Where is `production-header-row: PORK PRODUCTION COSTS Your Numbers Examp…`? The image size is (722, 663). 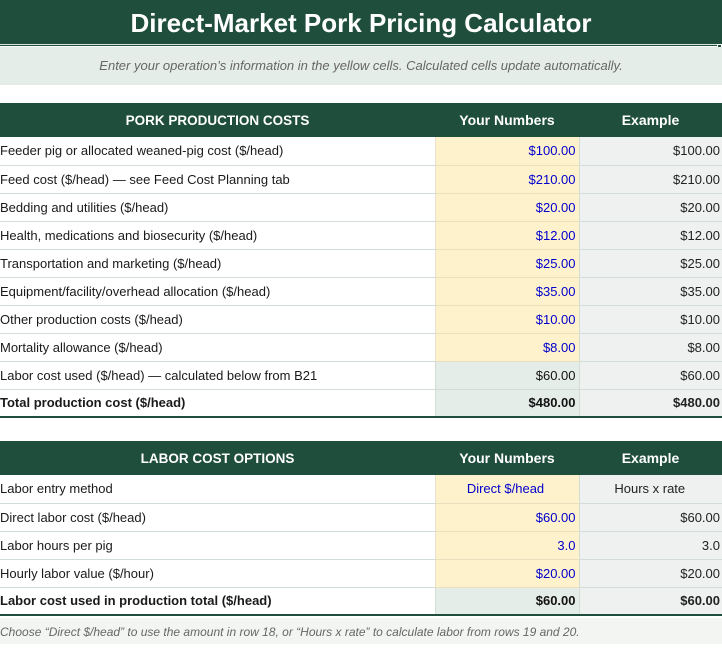 production-header-row: PORK PRODUCTION COSTS Your Numbers Examp… is located at coordinates (361, 120).